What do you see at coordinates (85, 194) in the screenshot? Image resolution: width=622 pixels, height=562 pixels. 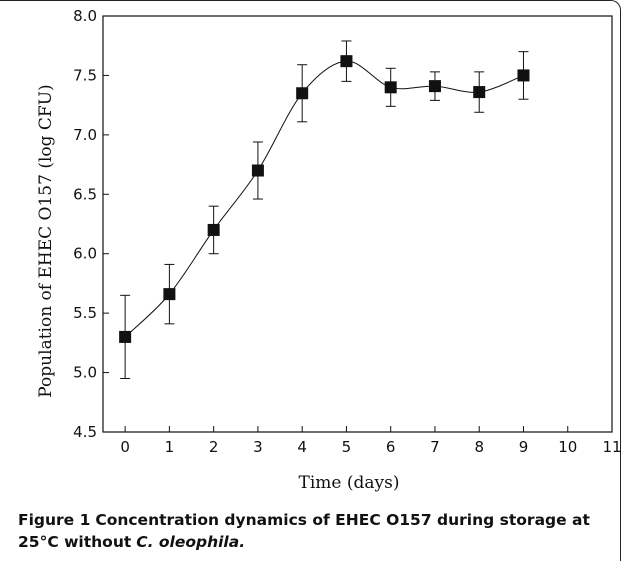 I see `y-tick-label: 6.5` at bounding box center [85, 194].